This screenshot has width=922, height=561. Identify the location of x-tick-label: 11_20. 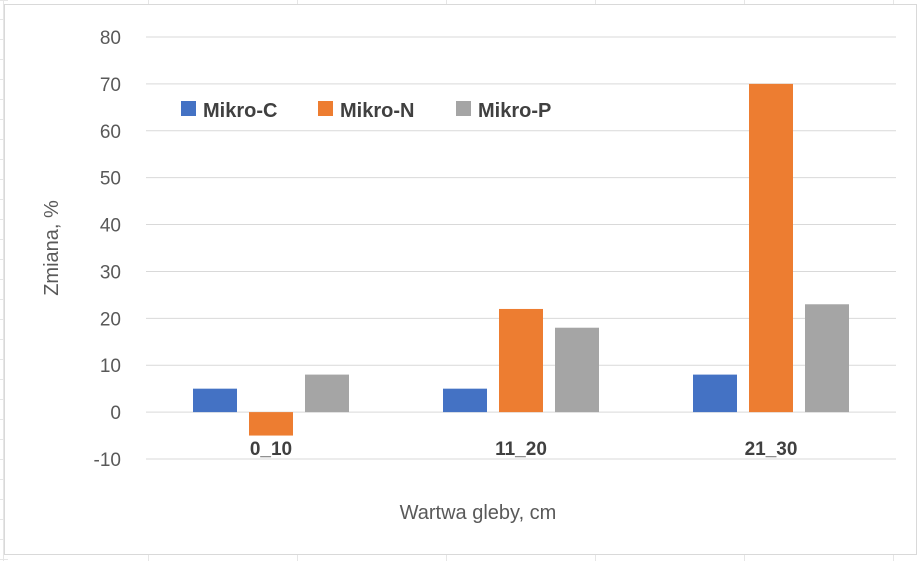
(521, 449).